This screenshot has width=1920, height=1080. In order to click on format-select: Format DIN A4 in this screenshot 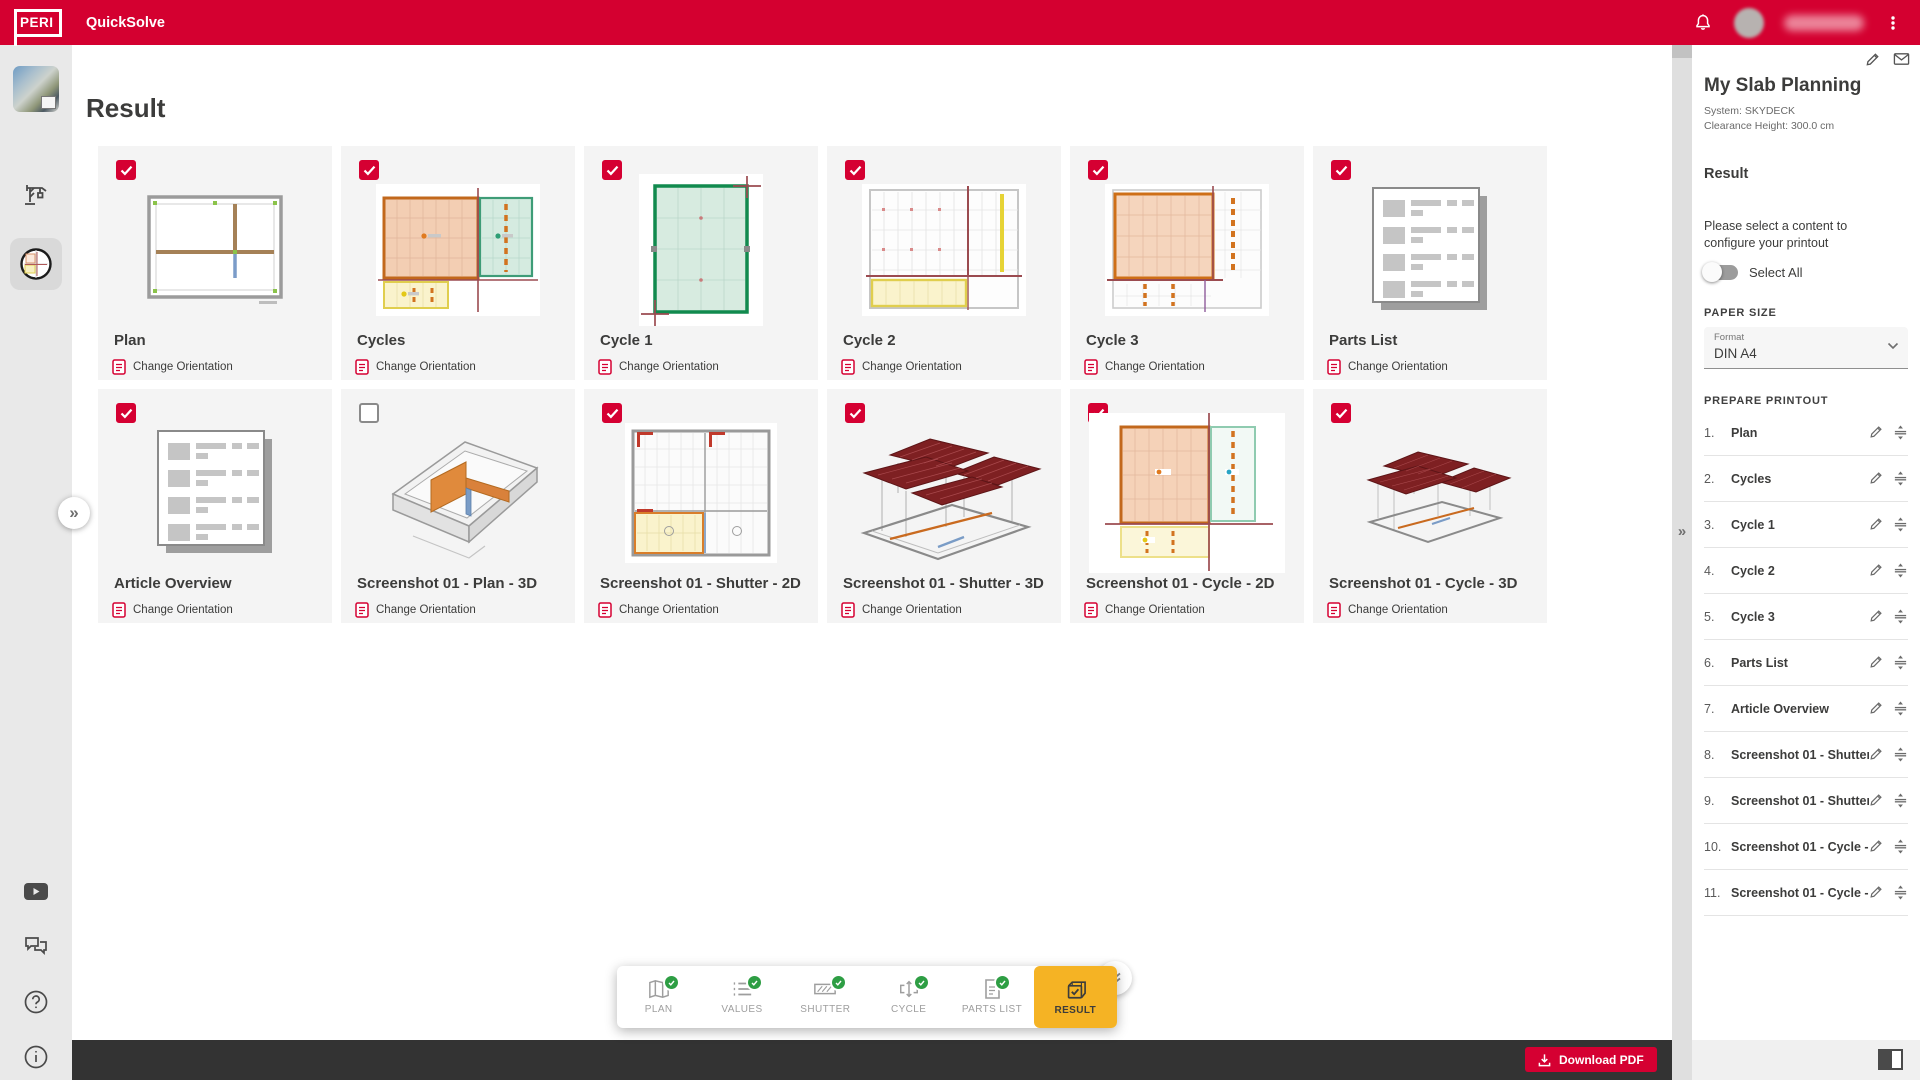, I will do `click(1806, 348)`.